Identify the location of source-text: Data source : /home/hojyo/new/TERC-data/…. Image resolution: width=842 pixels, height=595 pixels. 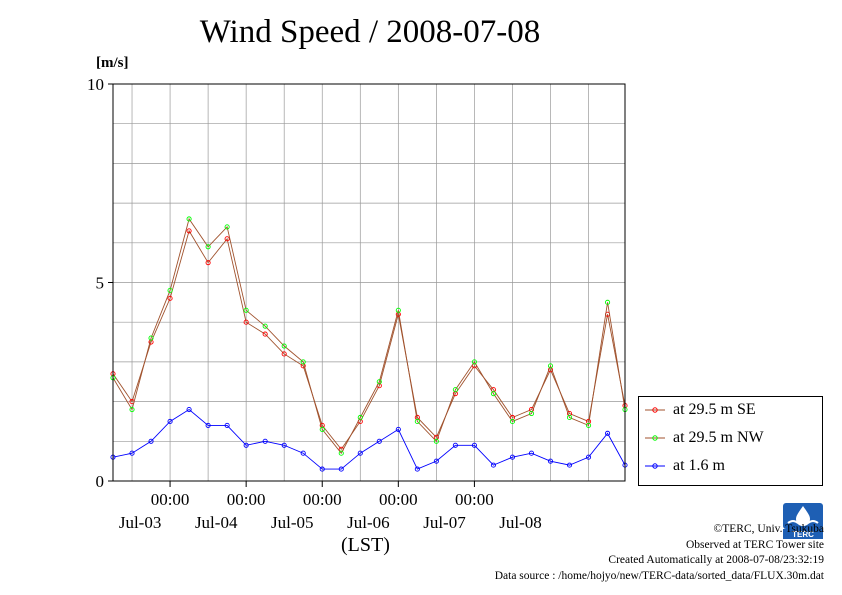
(659, 575).